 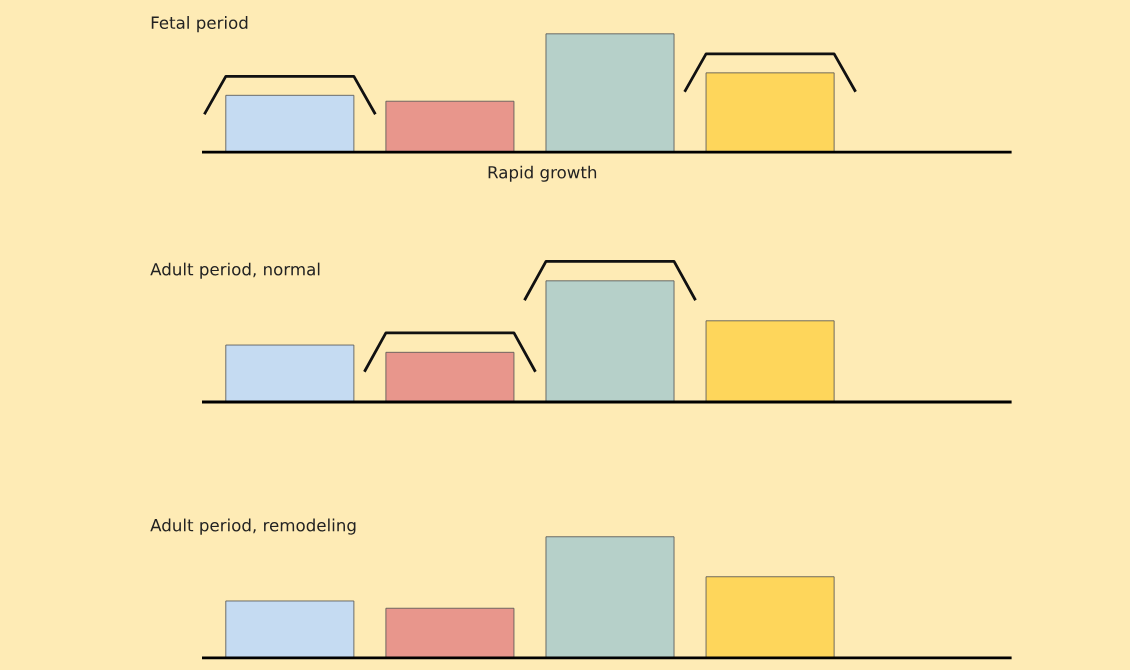 What do you see at coordinates (253, 526) in the screenshot?
I see `chart-title: Adult period, remodeling` at bounding box center [253, 526].